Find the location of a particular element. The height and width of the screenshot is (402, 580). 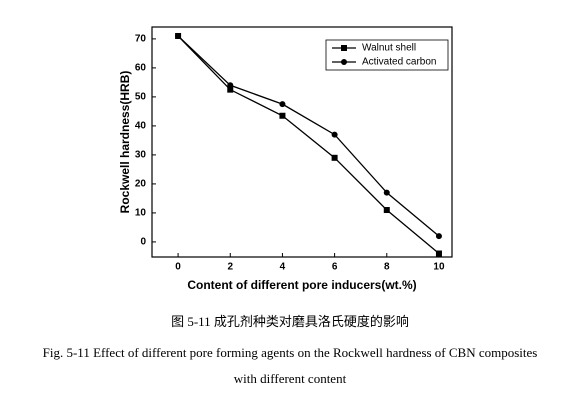

x-tick-label: 4 is located at coordinates (283, 267).